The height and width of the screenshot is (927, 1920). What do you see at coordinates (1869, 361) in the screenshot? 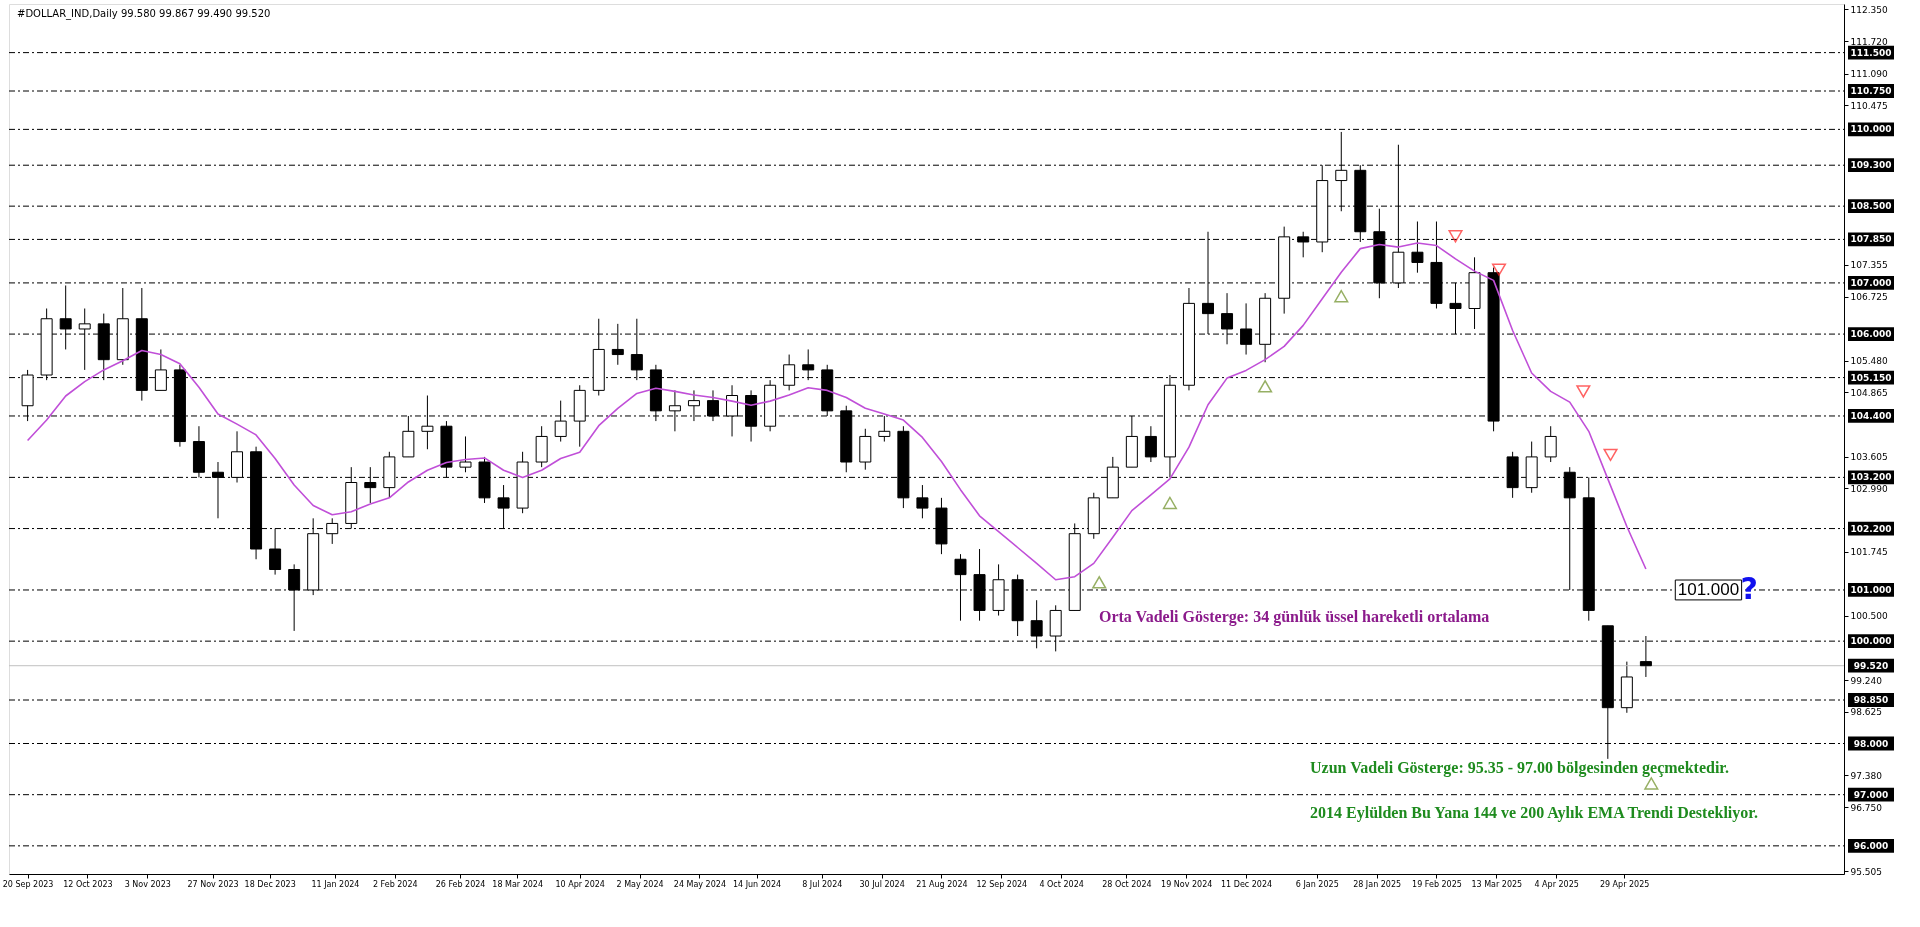
I see `y-tick-label: 105.480` at bounding box center [1869, 361].